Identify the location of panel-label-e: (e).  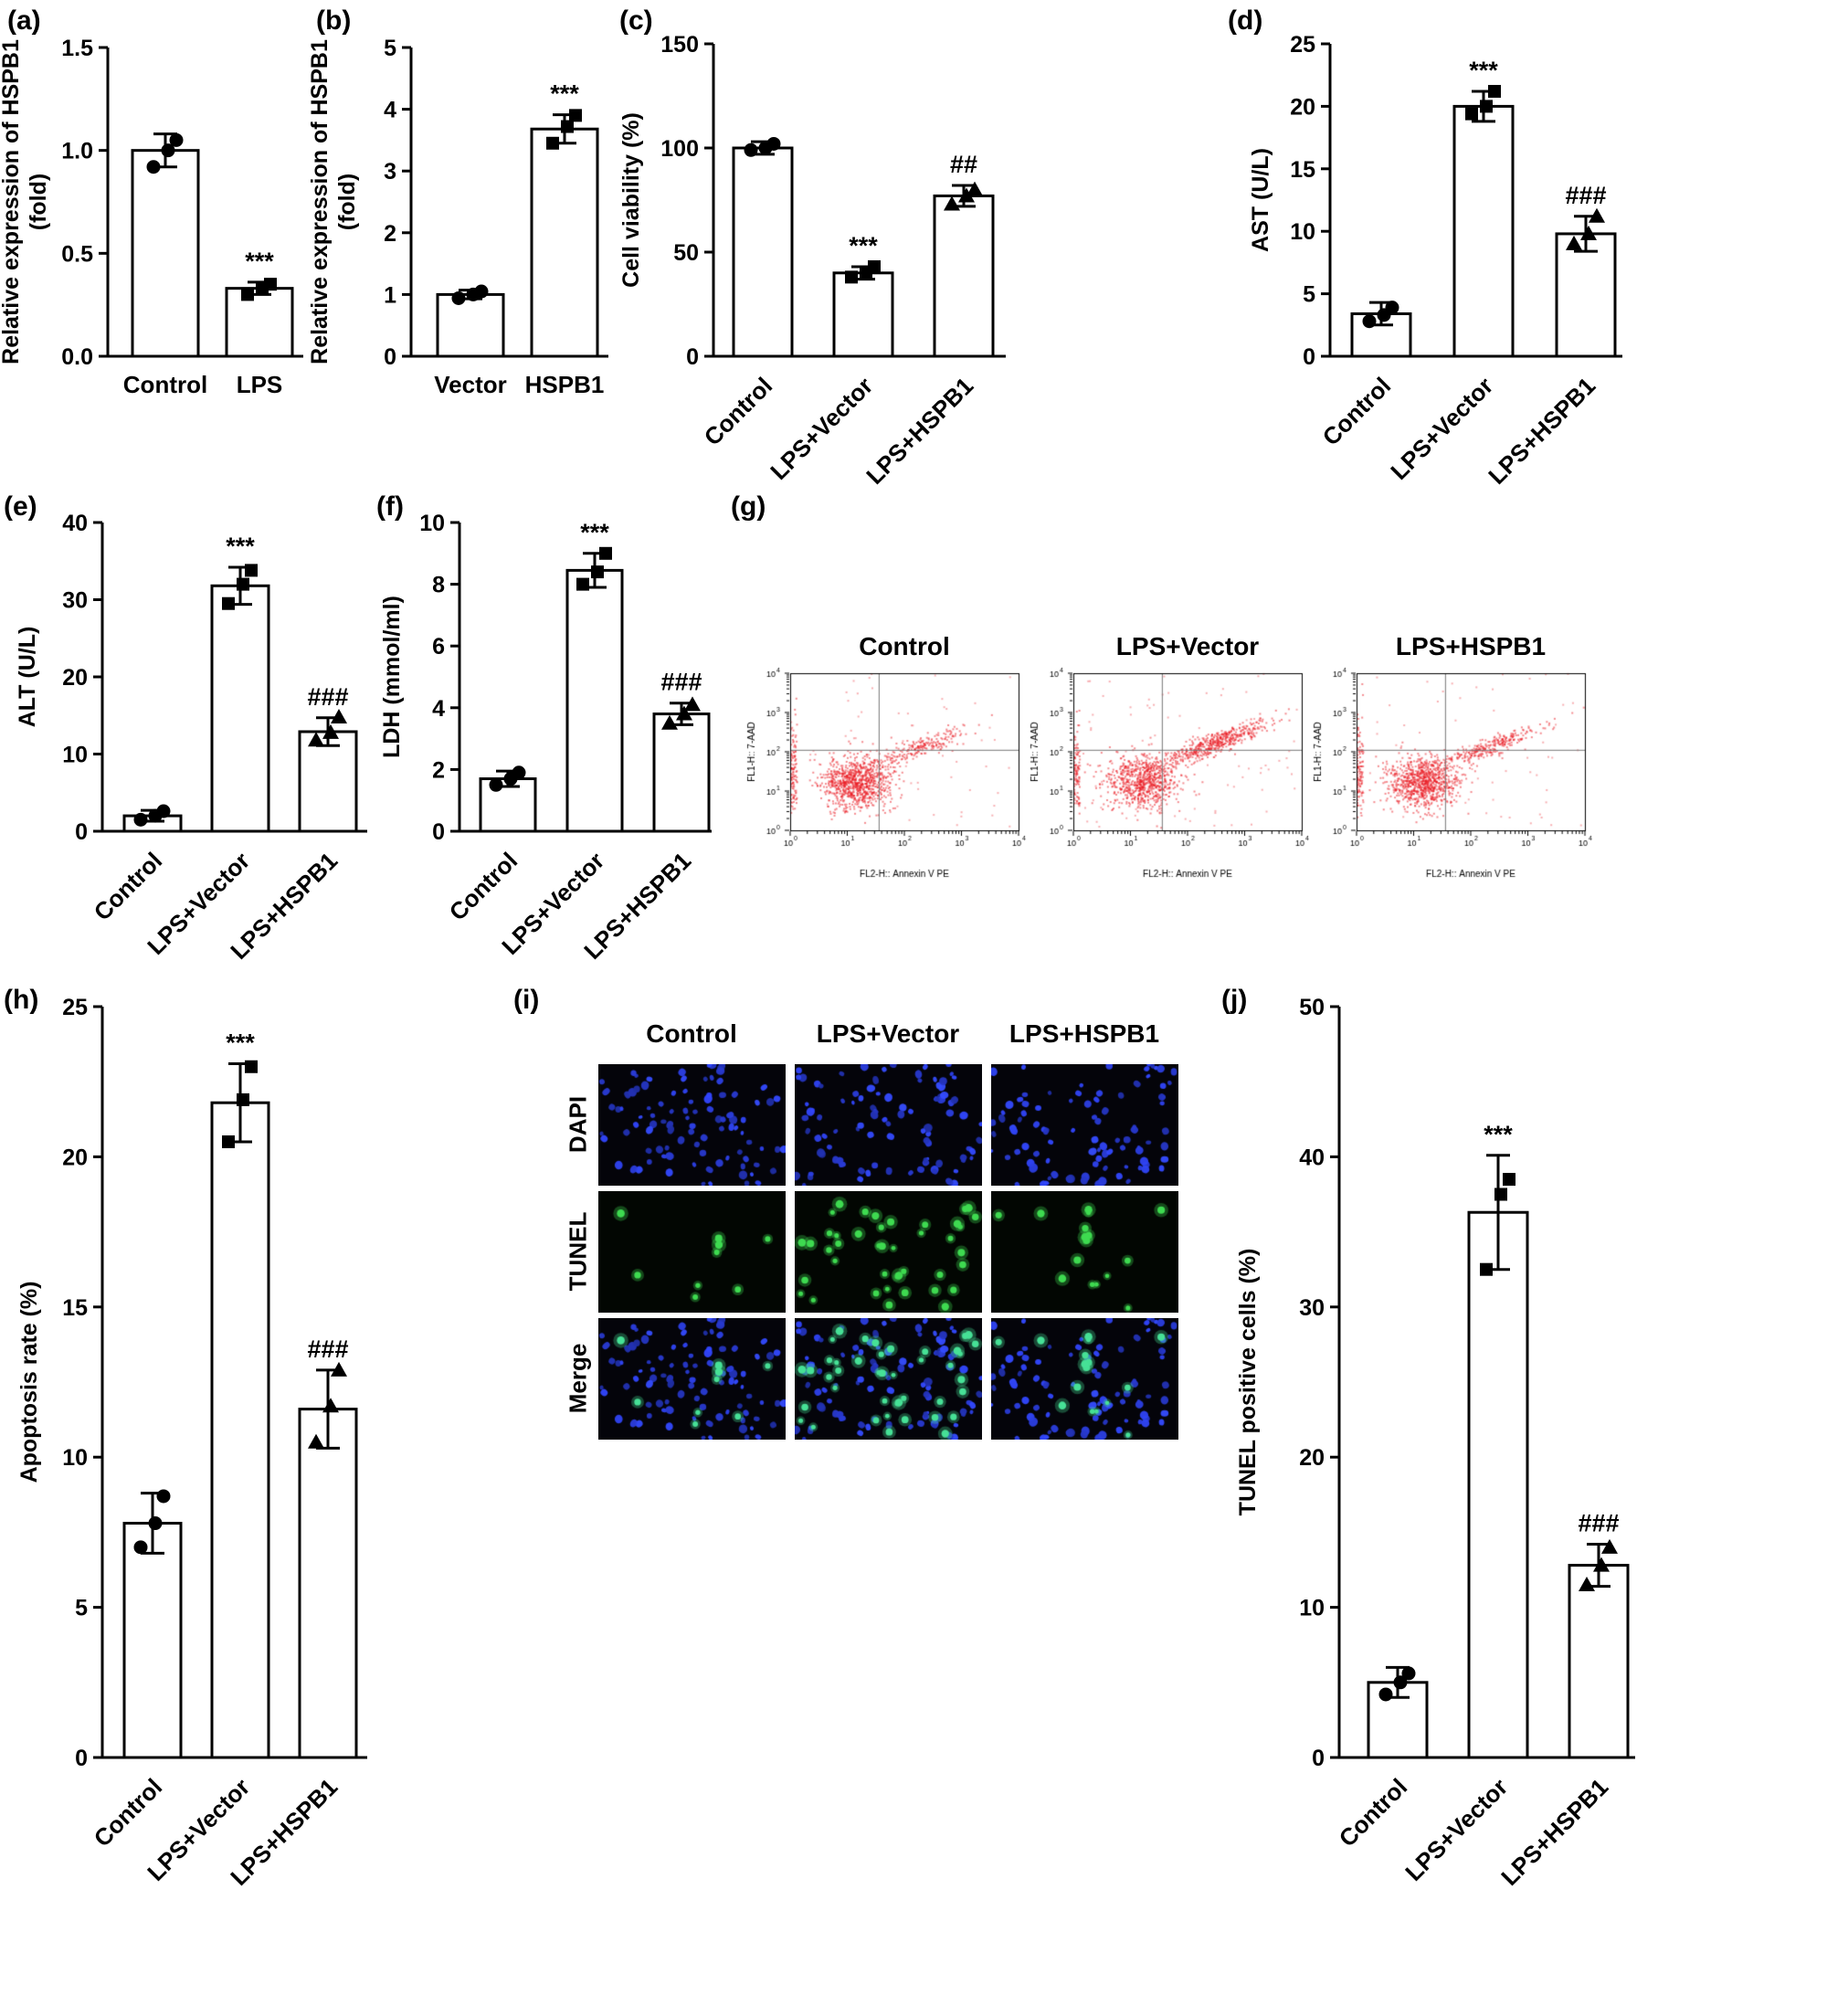
(21, 506).